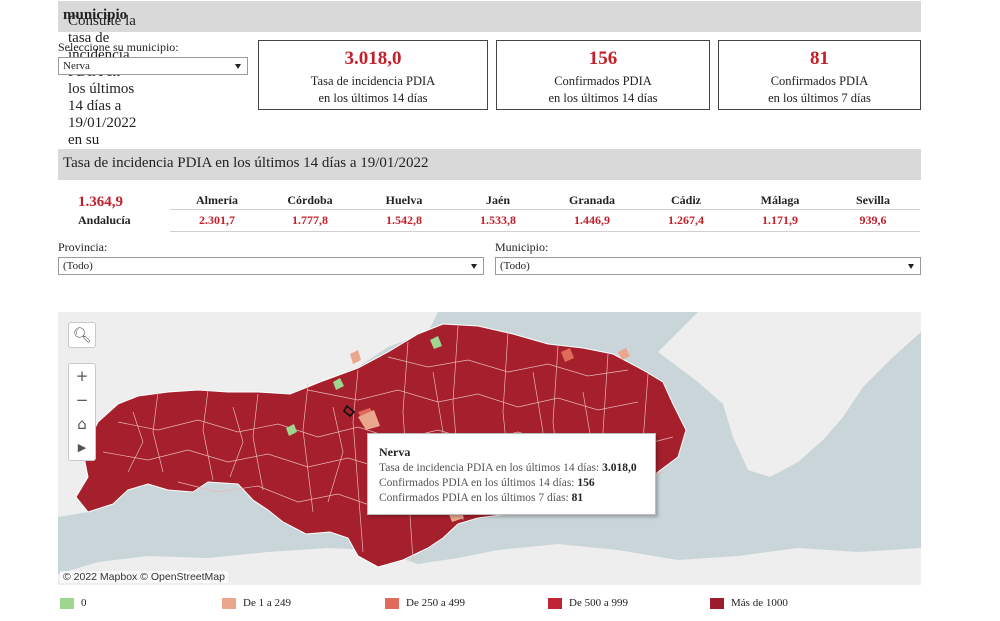 Image resolution: width=1000 pixels, height=621 pixels. Describe the element at coordinates (515, 266) in the screenshot. I see `municipio-filter-value: (Todo)` at that location.